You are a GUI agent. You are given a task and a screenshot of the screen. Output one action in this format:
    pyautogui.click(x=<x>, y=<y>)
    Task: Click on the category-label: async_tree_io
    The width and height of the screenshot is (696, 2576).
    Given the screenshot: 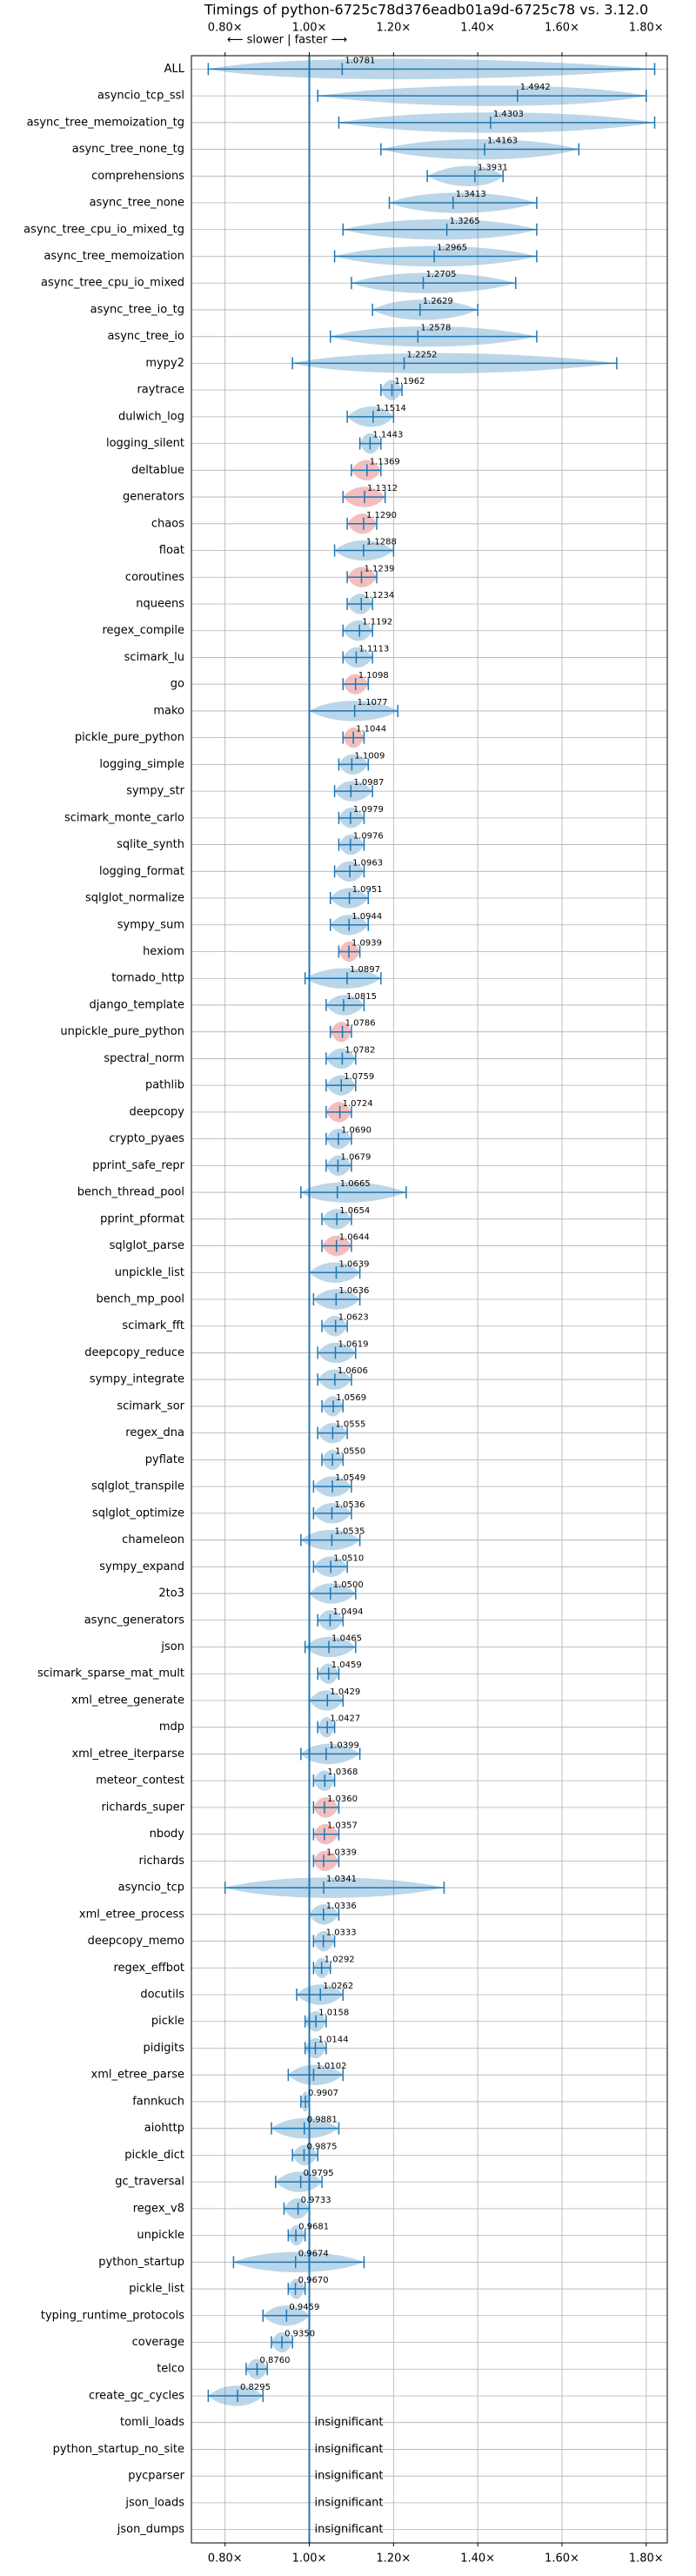 What is the action you would take?
    pyautogui.click(x=145, y=336)
    